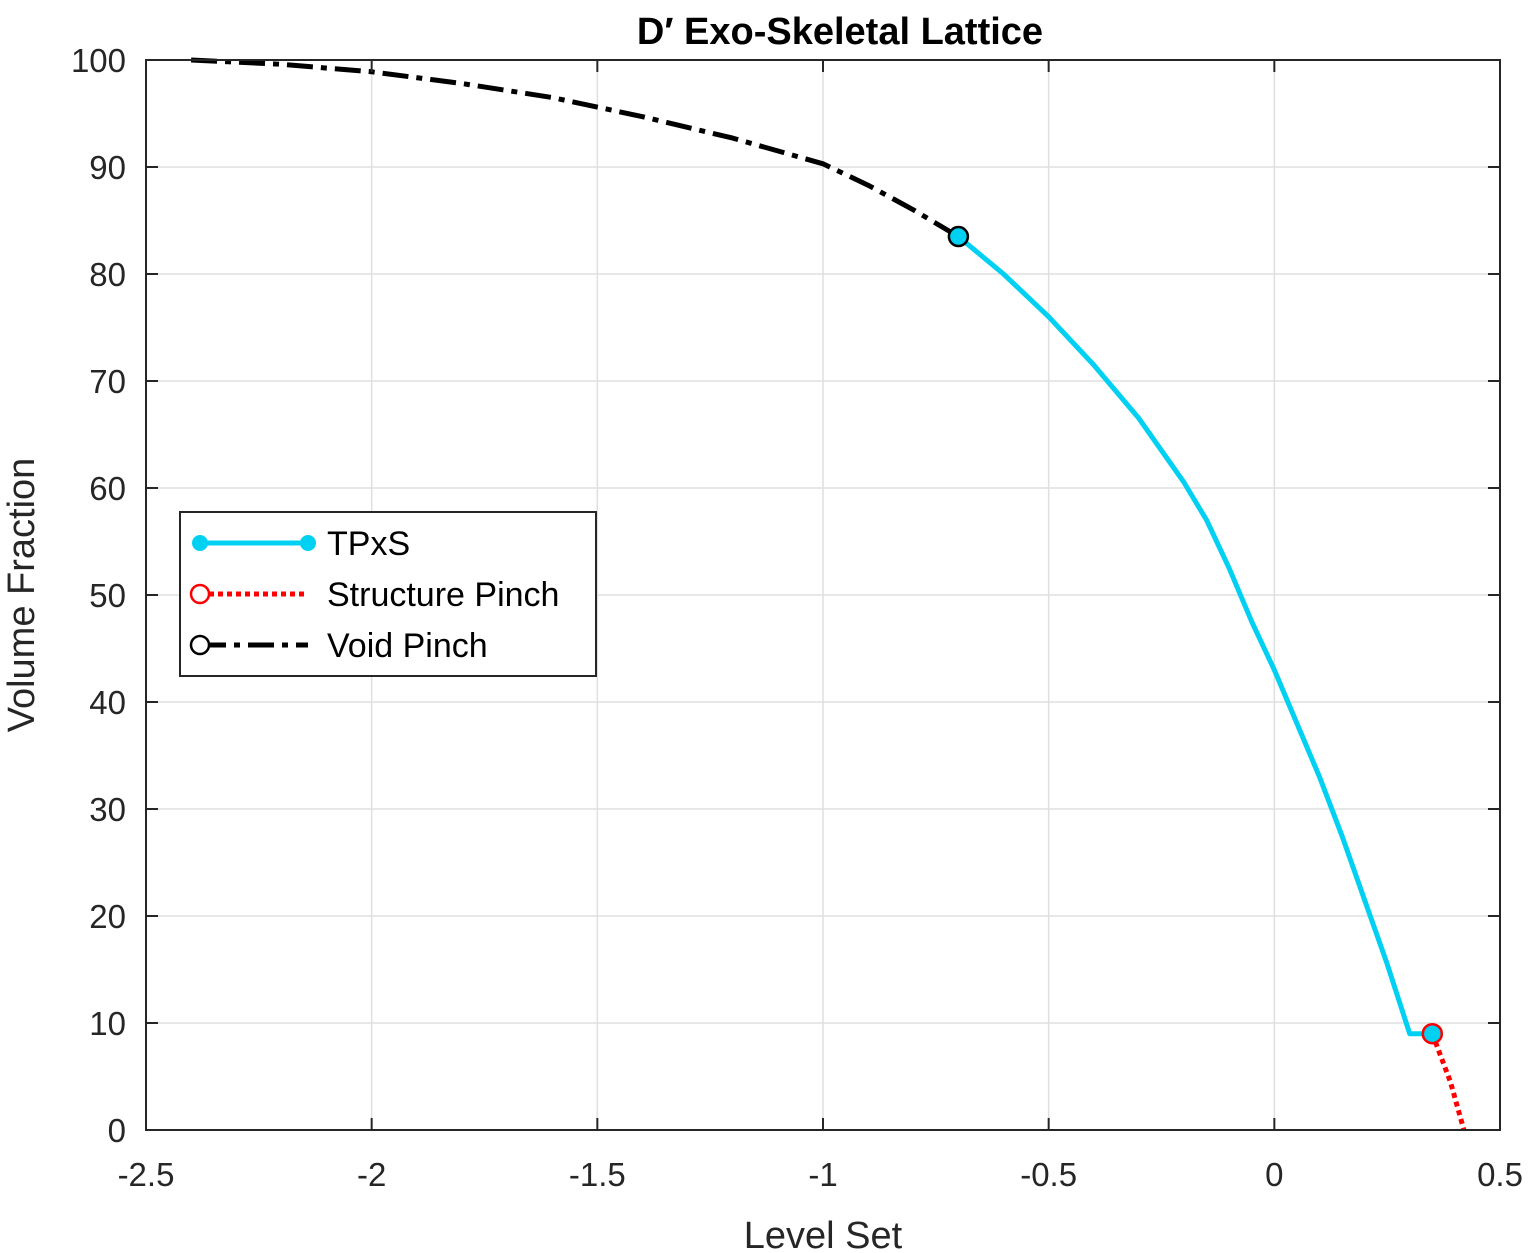  I want to click on y-tick-label: 10, so click(107, 1023).